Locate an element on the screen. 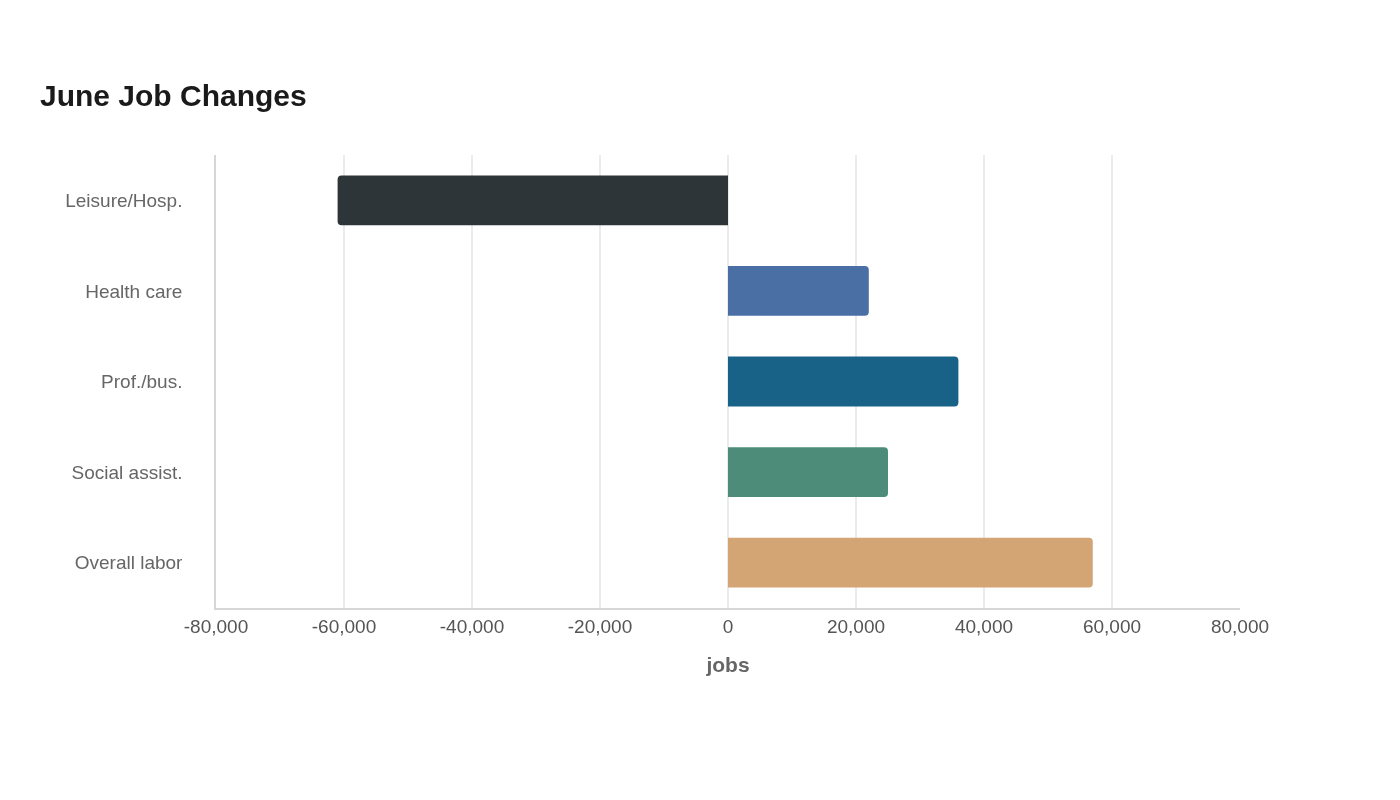 The width and height of the screenshot is (1400, 800). x-tick-label: 60,000 is located at coordinates (1112, 626).